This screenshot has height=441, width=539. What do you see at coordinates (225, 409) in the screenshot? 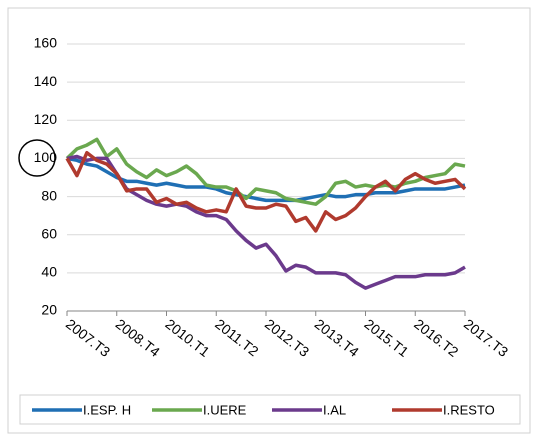
I see `legend-label: I.UERE` at bounding box center [225, 409].